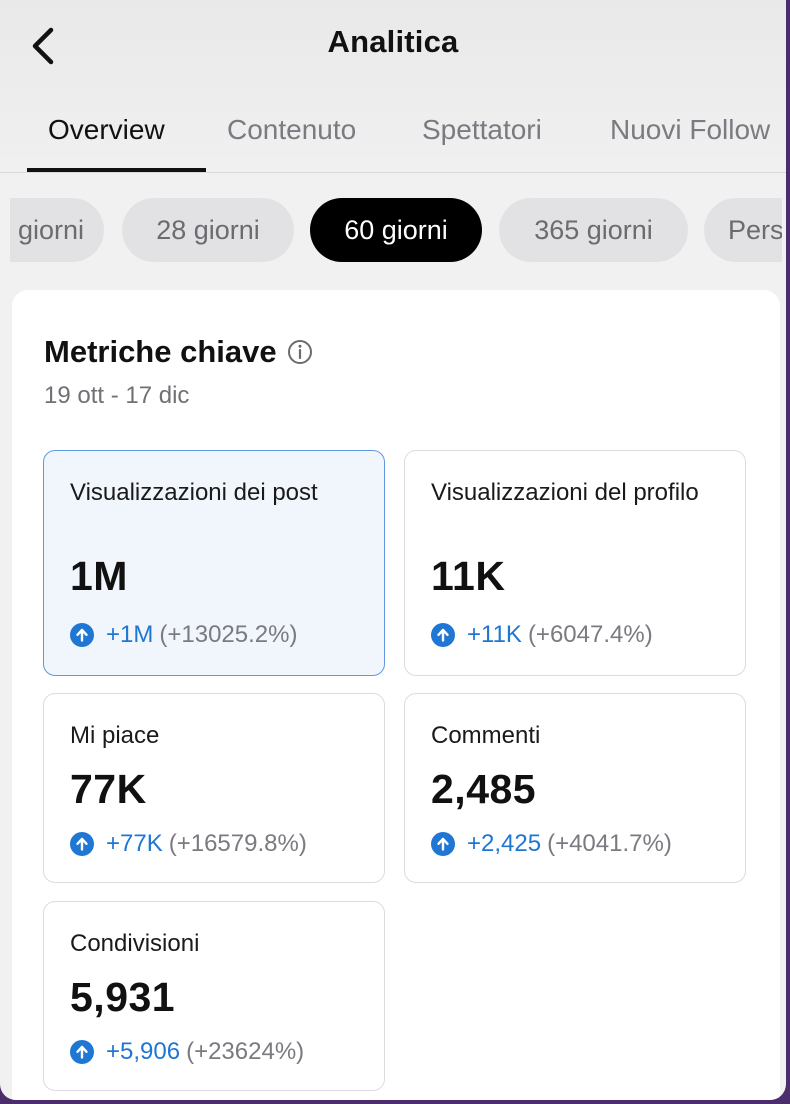 Image resolution: width=790 pixels, height=1104 pixels. Describe the element at coordinates (504, 843) in the screenshot. I see `metric-delta-abs: +2,425` at that location.